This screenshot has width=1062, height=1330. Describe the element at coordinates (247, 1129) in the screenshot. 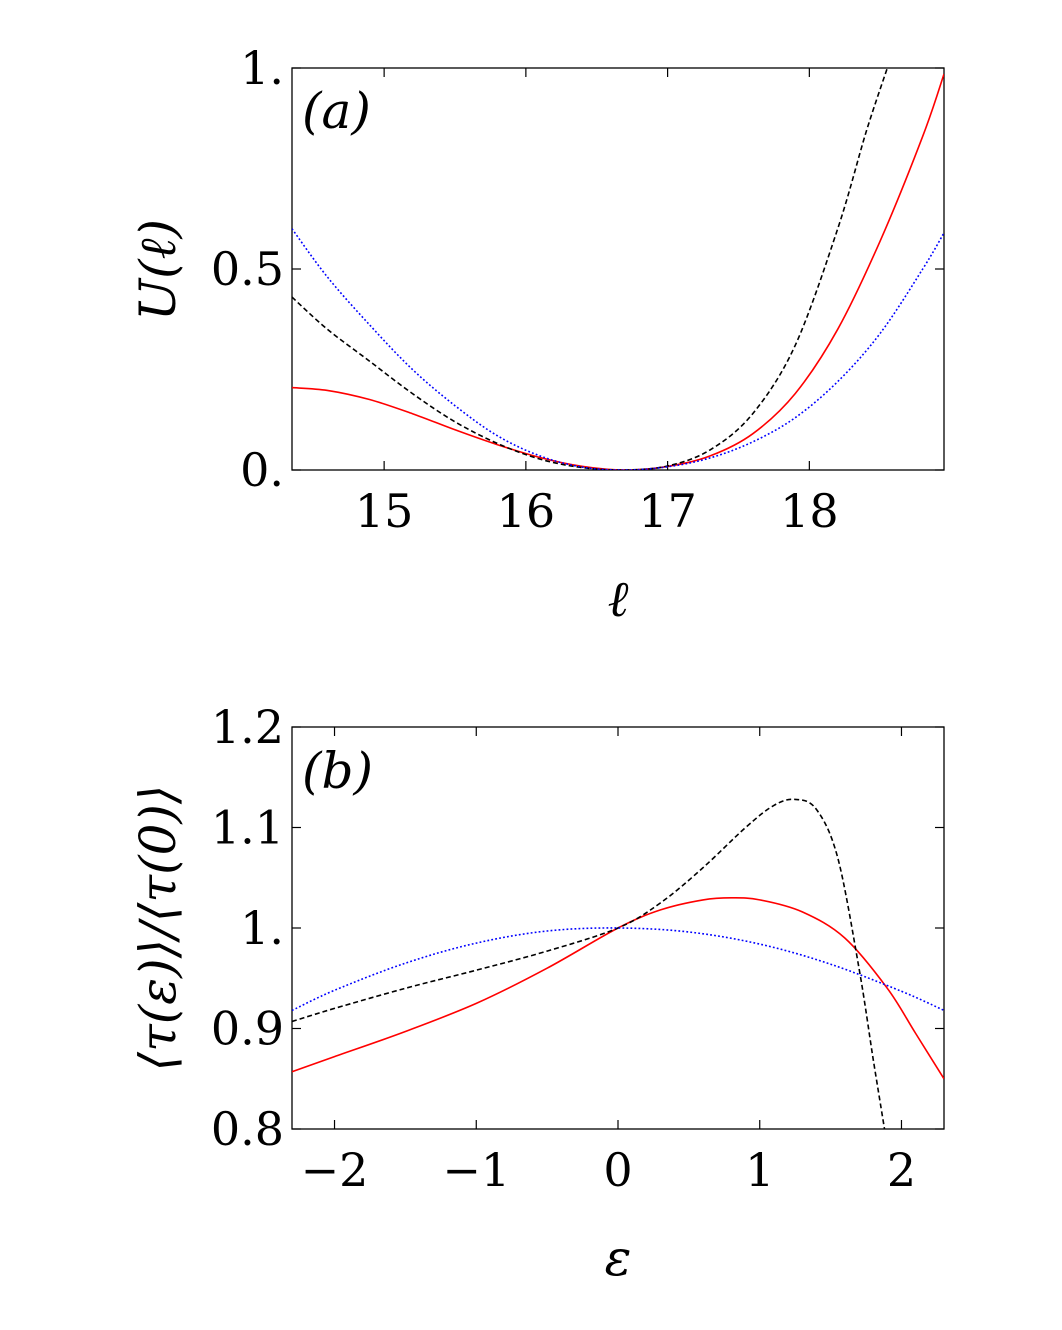

I see `y-tick-label-b: 0.8` at that location.